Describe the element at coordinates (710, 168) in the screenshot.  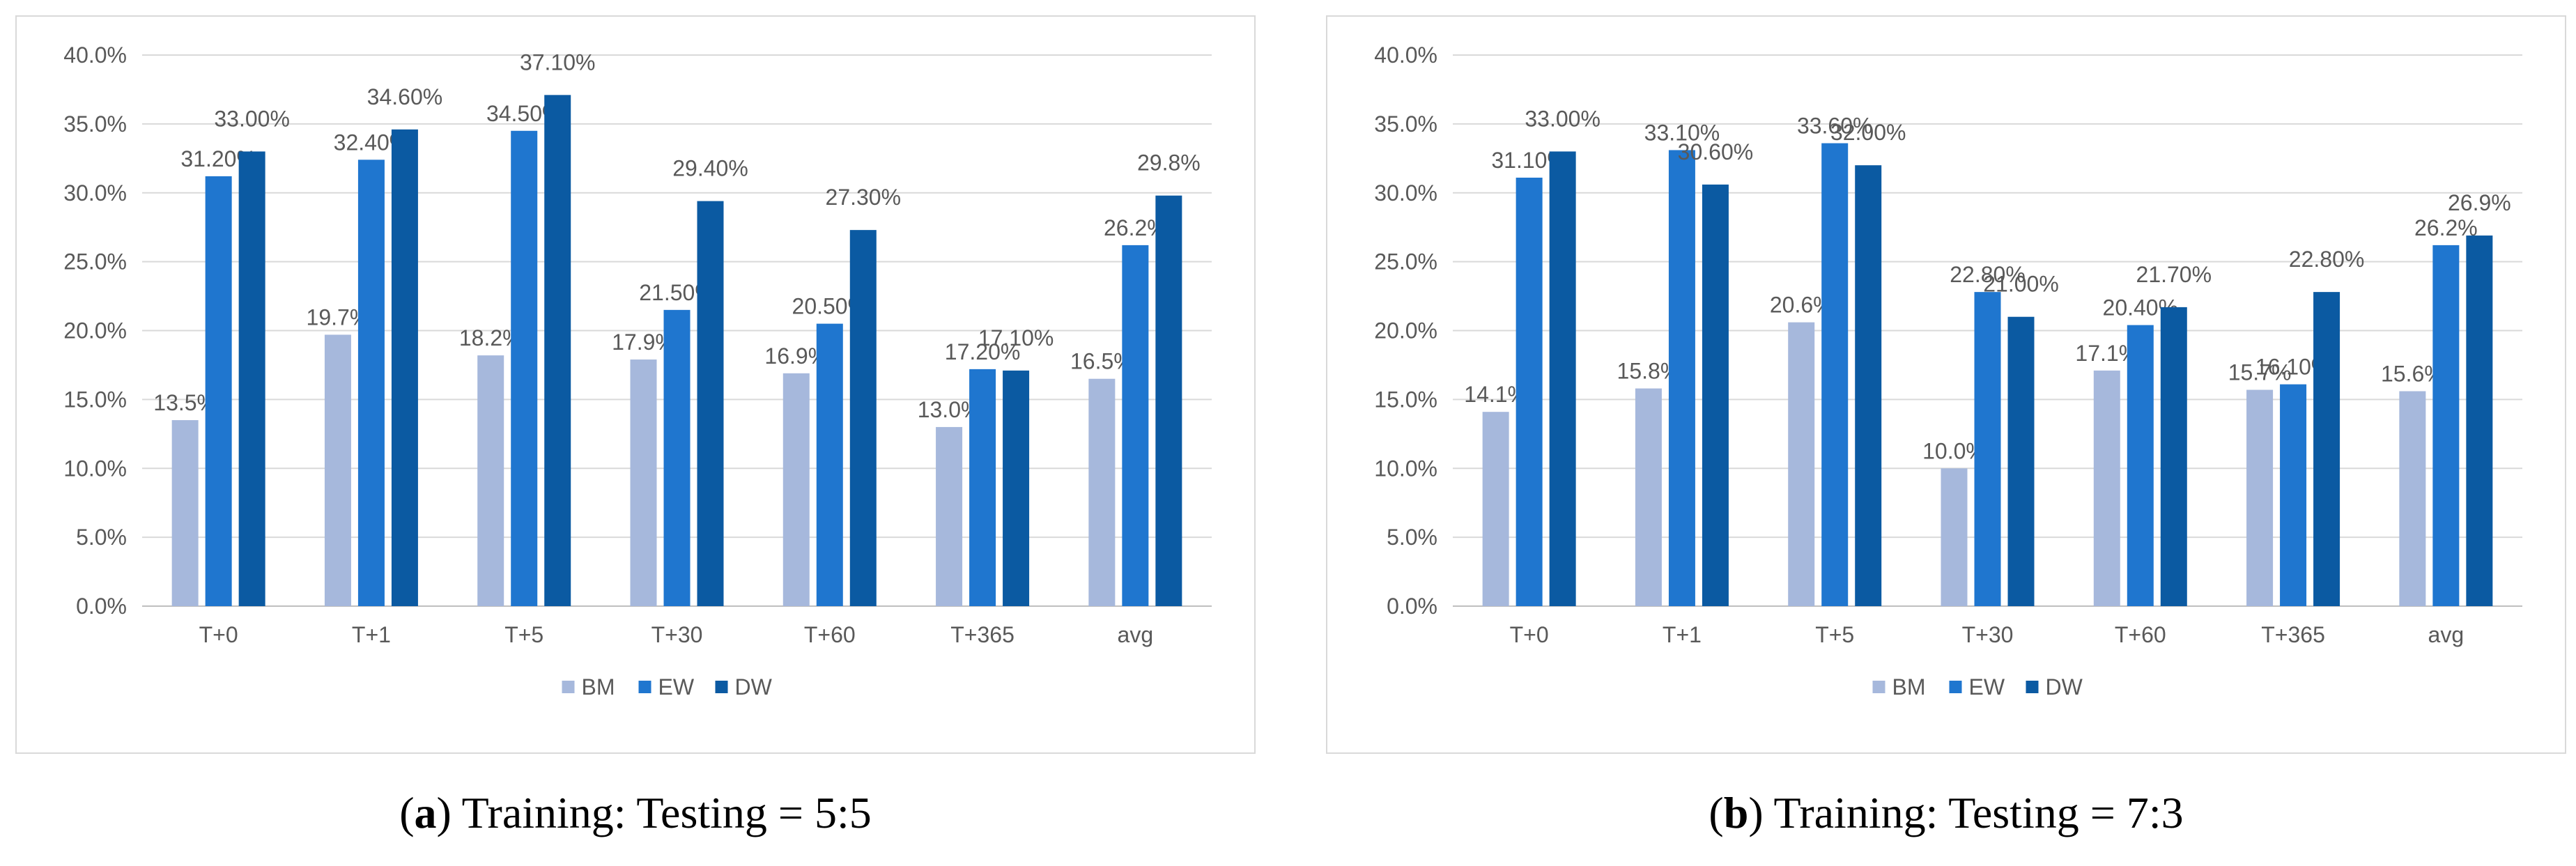
I see `data-label: 29.40%` at that location.